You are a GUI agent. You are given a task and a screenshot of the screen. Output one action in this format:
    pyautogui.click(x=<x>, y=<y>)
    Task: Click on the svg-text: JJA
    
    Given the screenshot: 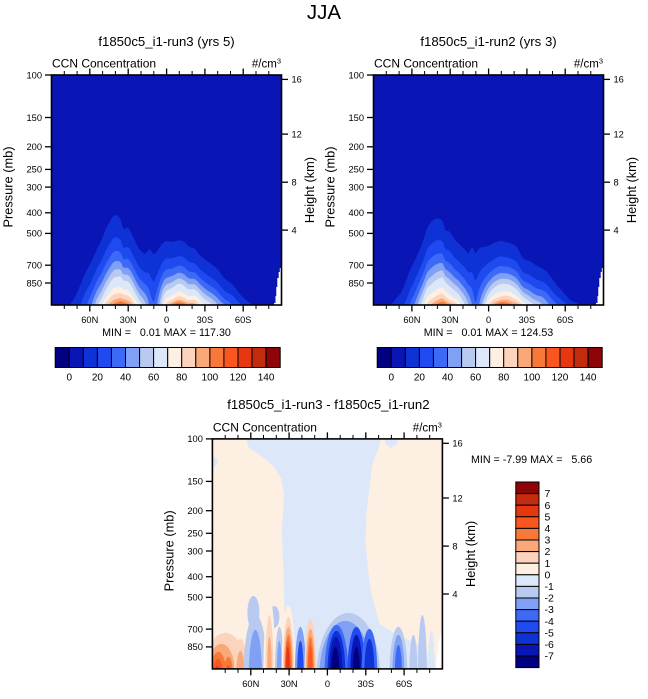 What is the action you would take?
    pyautogui.click(x=324, y=12)
    